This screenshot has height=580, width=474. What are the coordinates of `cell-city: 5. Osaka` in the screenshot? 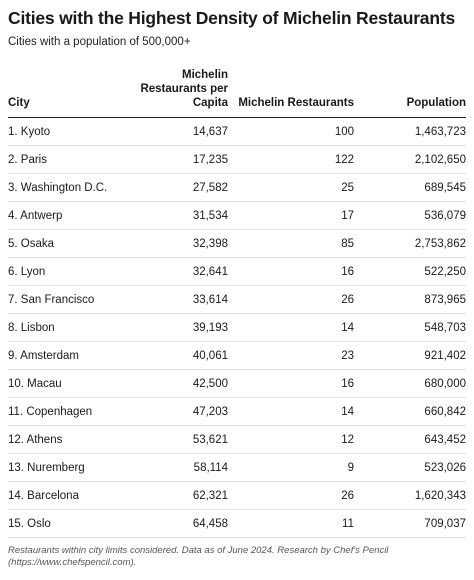 It's located at (68, 243).